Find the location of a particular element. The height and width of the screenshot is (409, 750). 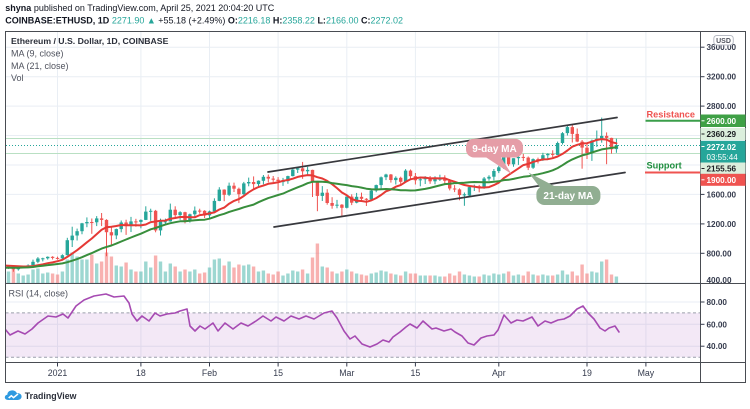

svg-text: 400.00 is located at coordinates (719, 280).